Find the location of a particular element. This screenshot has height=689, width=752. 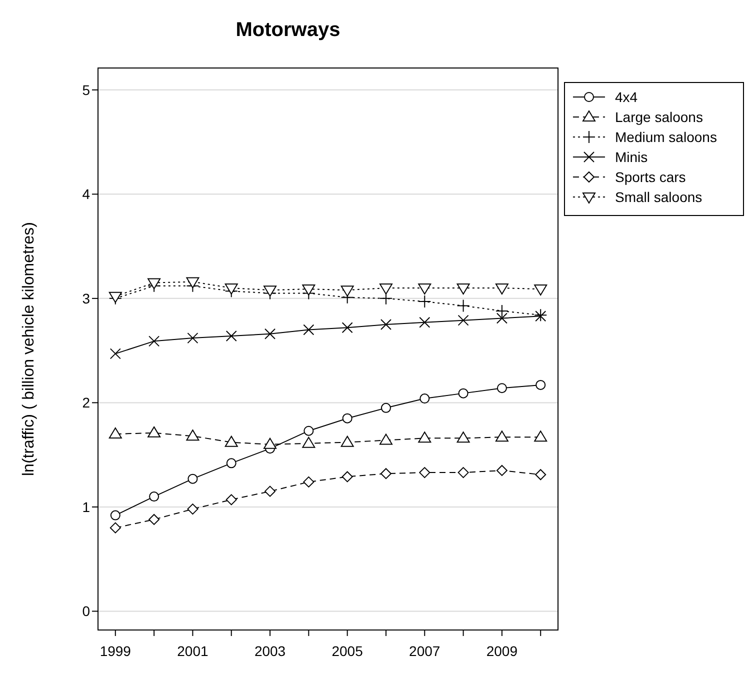

x-tick-label: 1999 is located at coordinates (116, 650).